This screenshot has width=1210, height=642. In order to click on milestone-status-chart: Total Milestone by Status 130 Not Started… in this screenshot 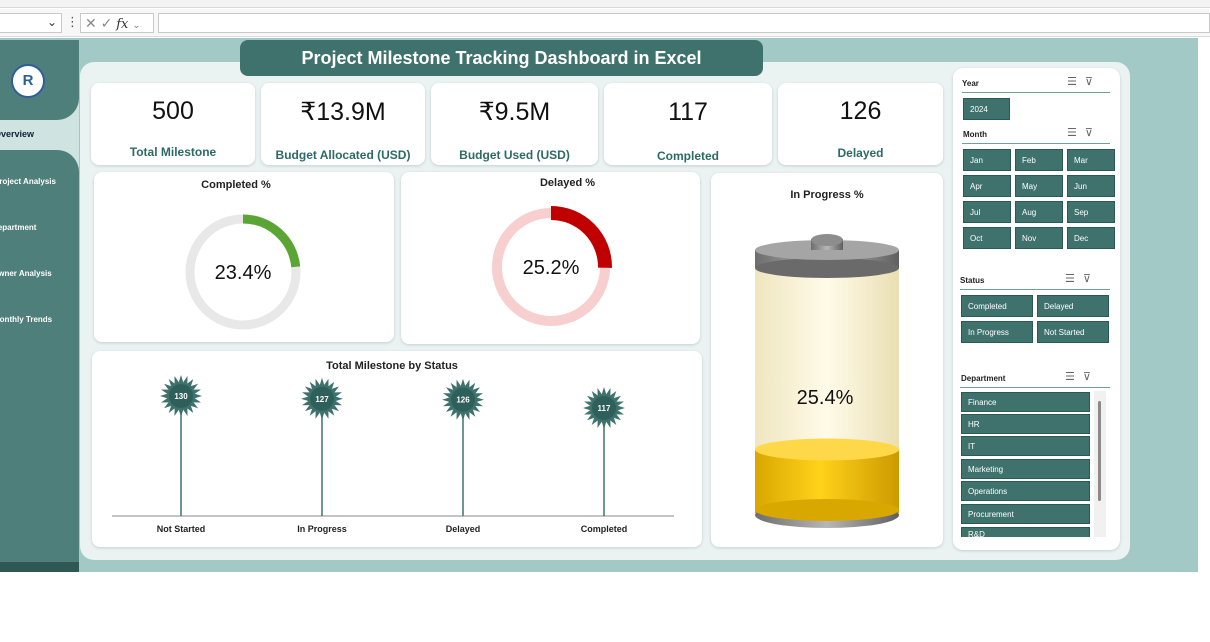, I will do `click(393, 447)`.